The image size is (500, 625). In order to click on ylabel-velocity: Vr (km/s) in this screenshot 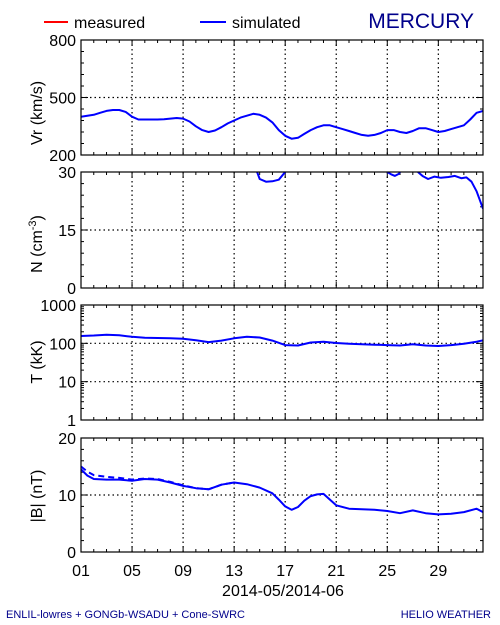, I will do `click(37, 113)`.